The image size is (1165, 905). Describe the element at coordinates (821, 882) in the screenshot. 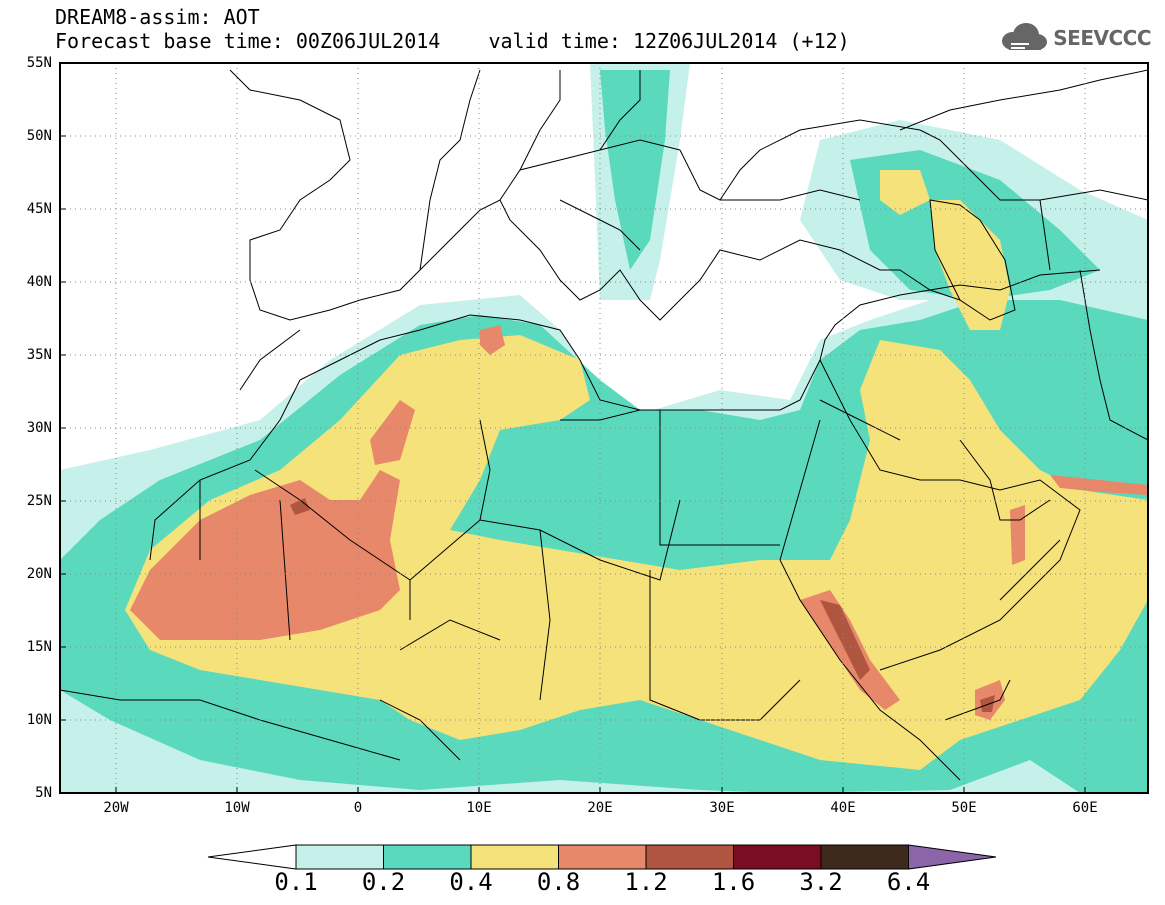

I see `colorbar-label-3.2: 3.2` at that location.